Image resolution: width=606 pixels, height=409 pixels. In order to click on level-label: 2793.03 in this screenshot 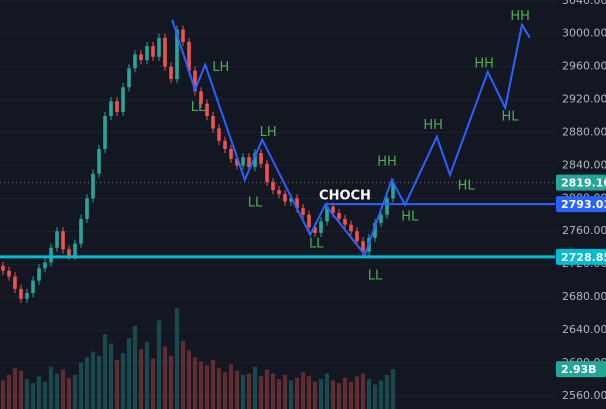, I will do `click(583, 204)`.